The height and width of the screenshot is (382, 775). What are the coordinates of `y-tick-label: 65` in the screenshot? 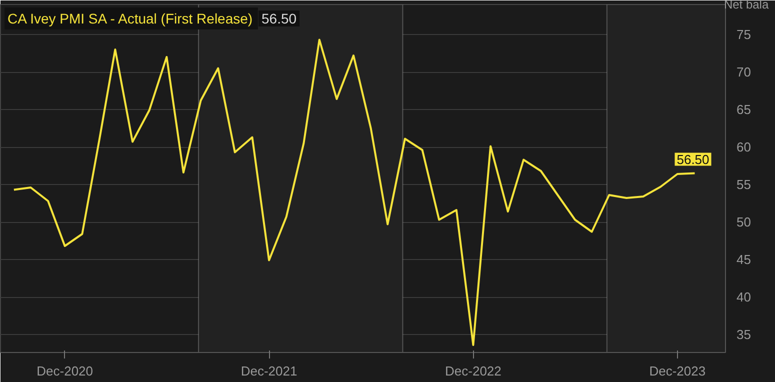 It's located at (743, 109).